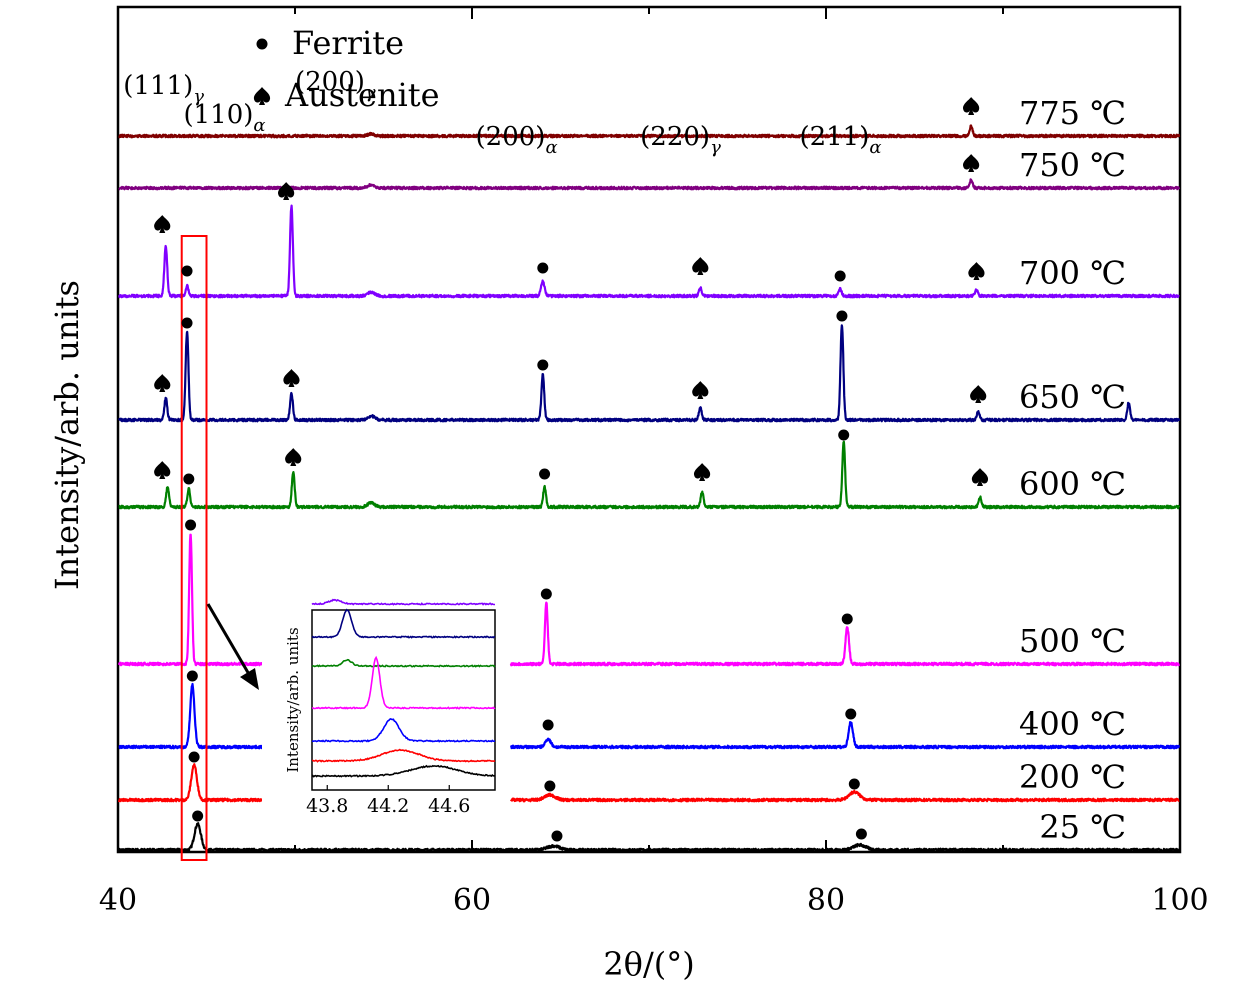  Describe the element at coordinates (218, 115) in the screenshot. I see `peak-label-index: (110)` at that location.